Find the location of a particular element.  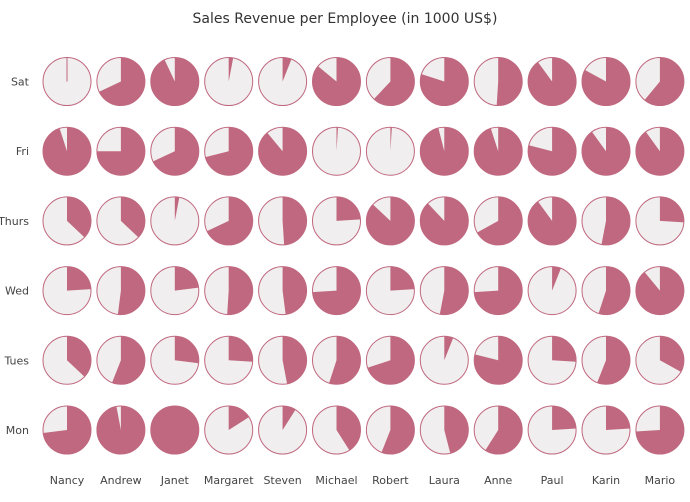

pie-wed-mario is located at coordinates (660, 291).